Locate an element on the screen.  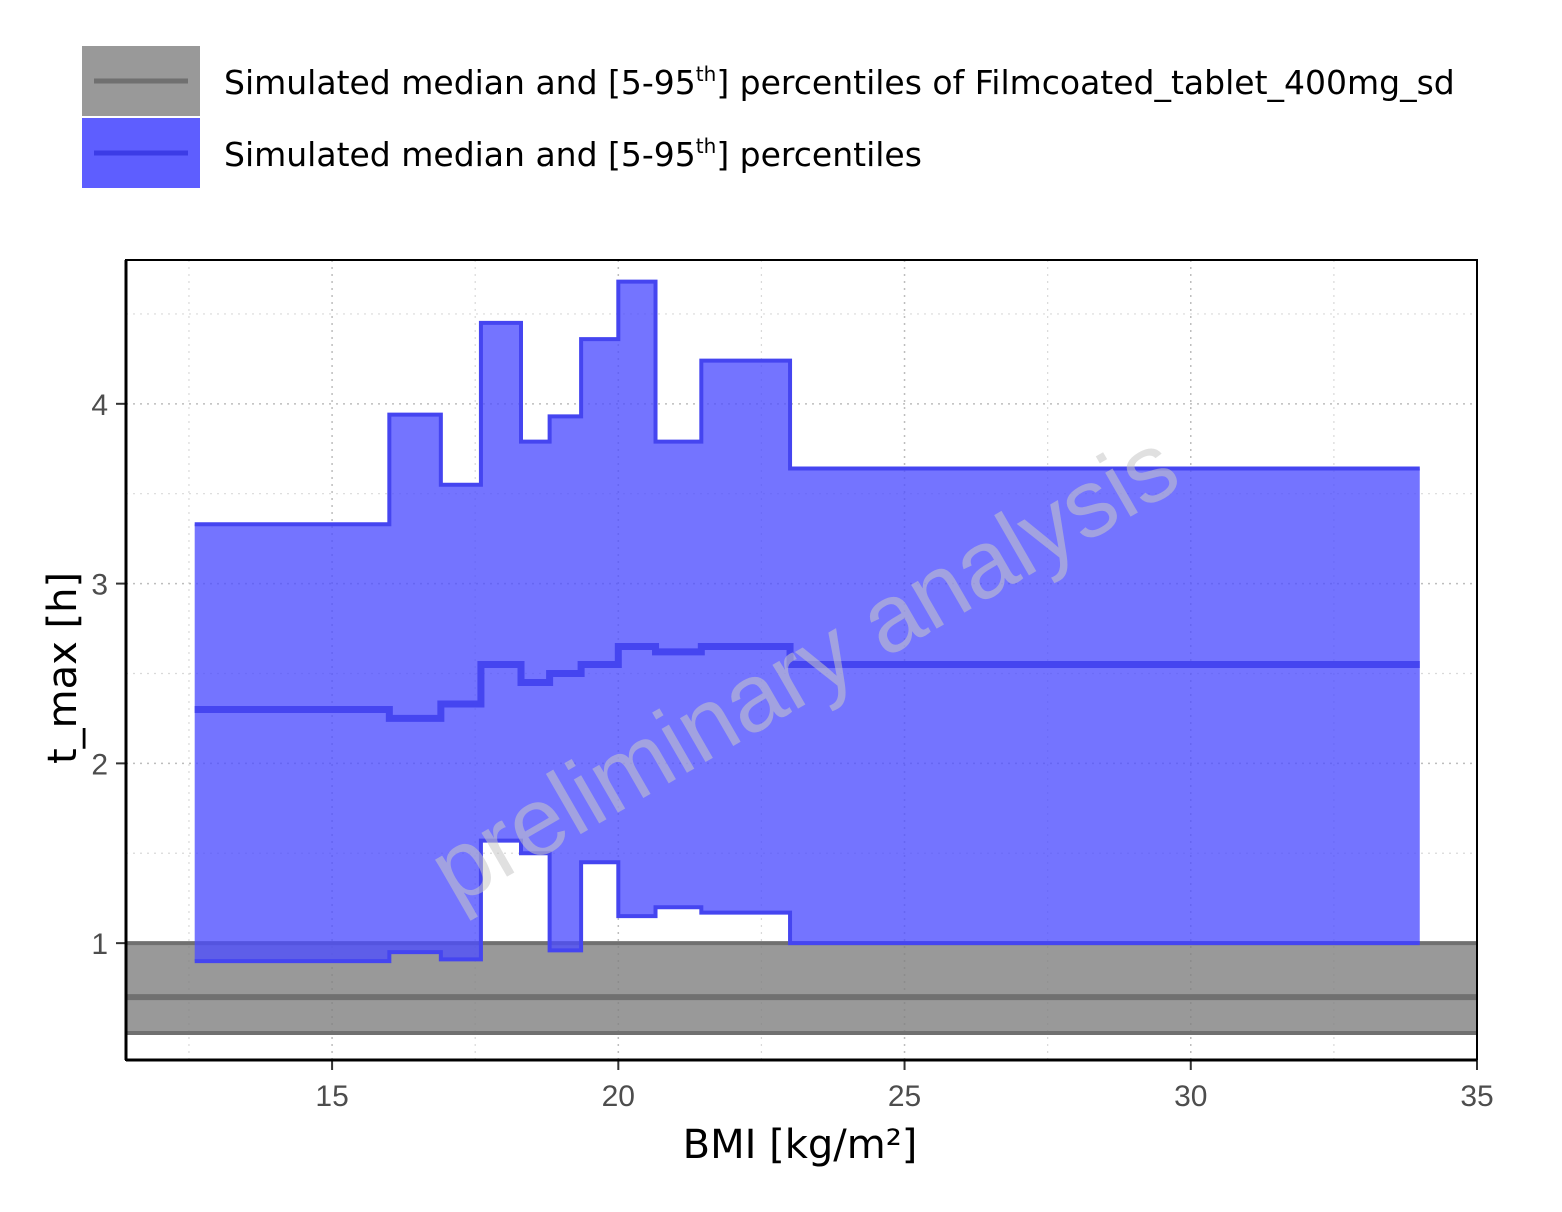
y-tick-label: 2 is located at coordinates (99, 764).